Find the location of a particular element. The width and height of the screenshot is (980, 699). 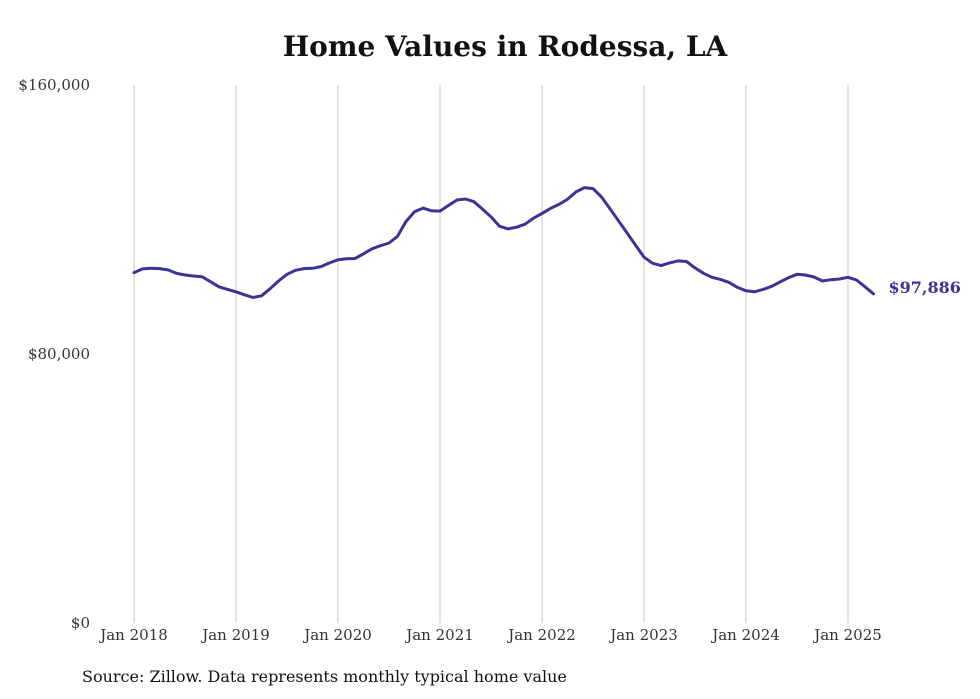

x-tick-label: Jan 2019 is located at coordinates (235, 635).